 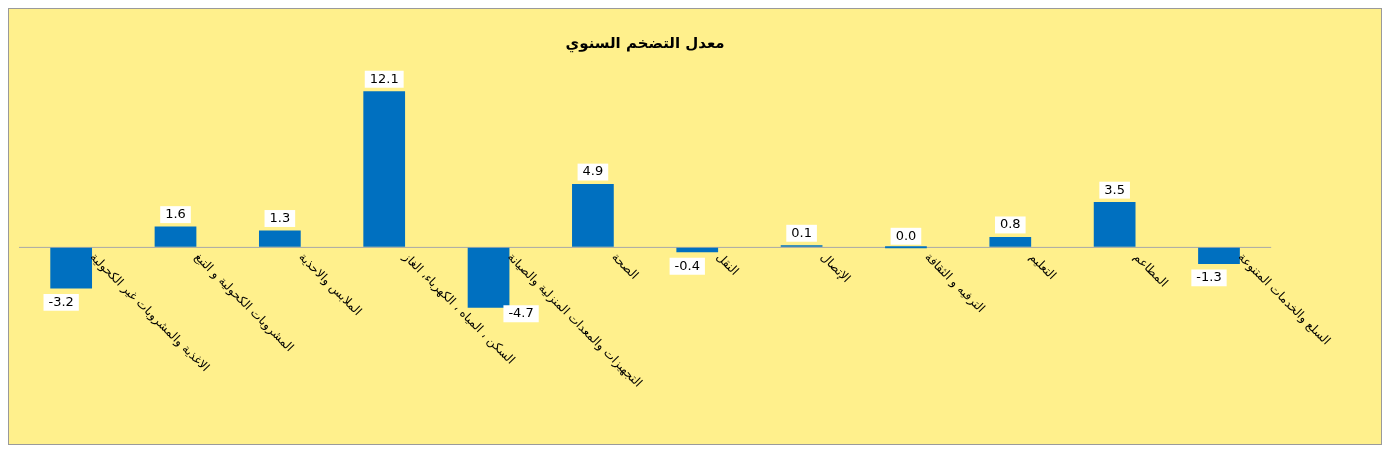 I want to click on x-tick-label: الترفيه و الثقافة, so click(x=954, y=282).